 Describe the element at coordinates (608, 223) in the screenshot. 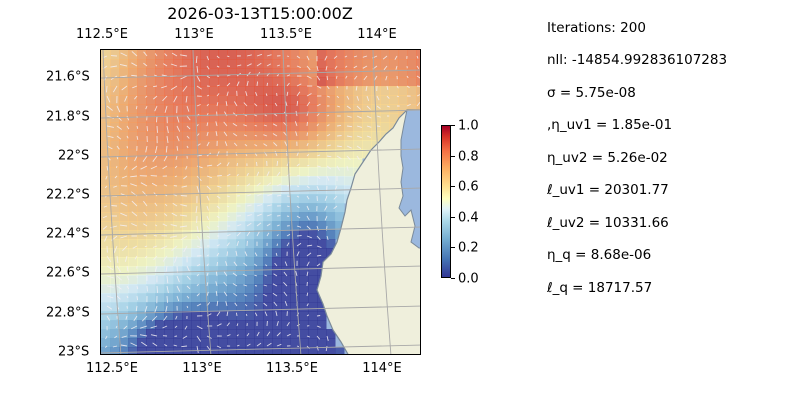

I see `stat-ell-uv2: ℓ_uv2 = 10331.66` at that location.